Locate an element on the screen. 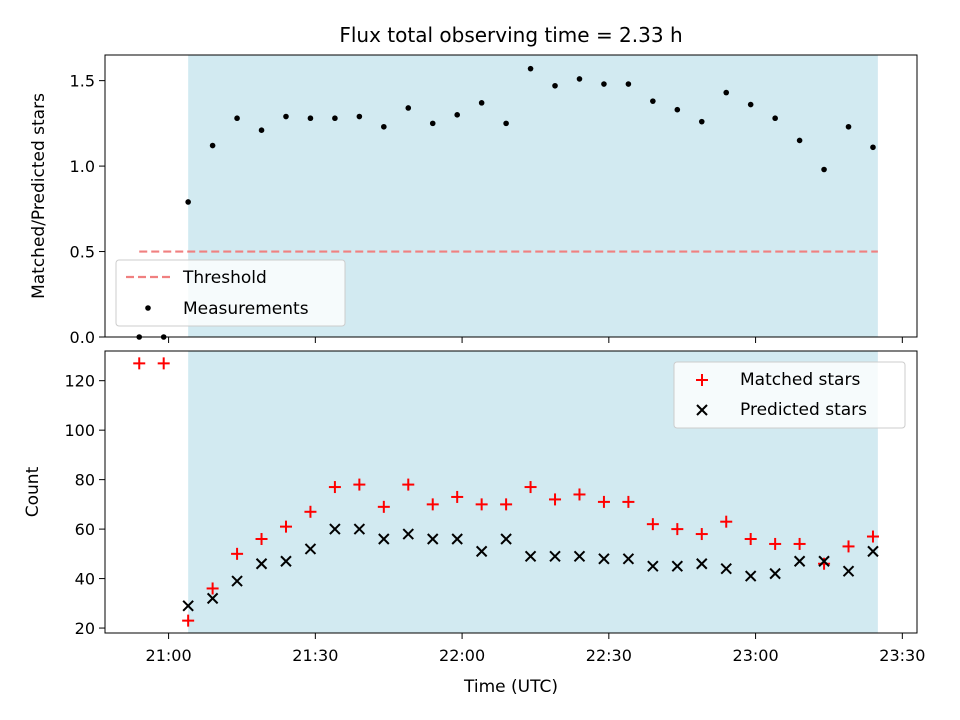 The width and height of the screenshot is (960, 720). legend-matched-label: Matched stars is located at coordinates (800, 380).